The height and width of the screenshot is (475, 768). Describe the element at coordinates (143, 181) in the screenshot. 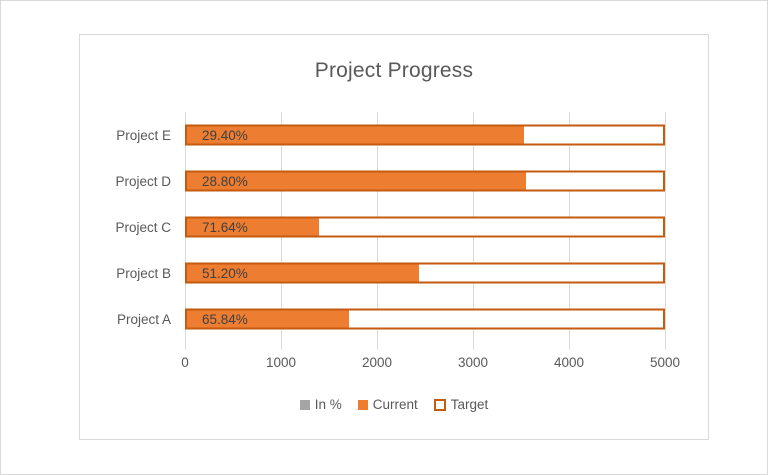

I see `category-label: Project D` at that location.